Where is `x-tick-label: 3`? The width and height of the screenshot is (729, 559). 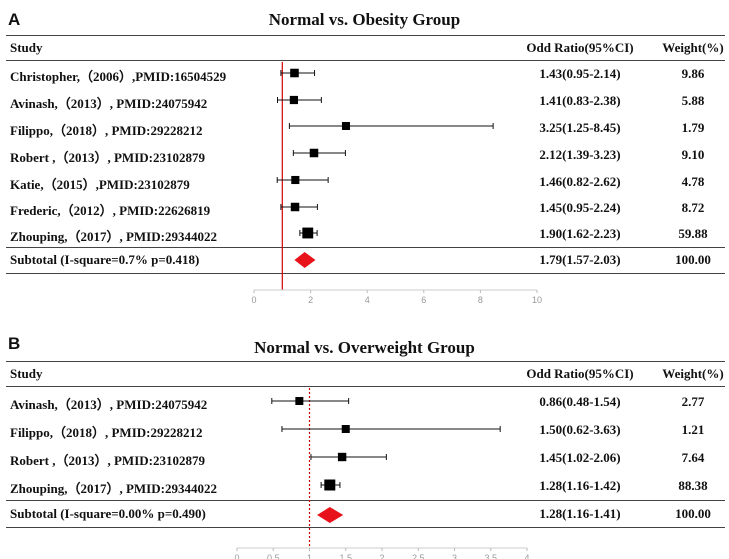 x-tick-label: 3 is located at coordinates (454, 556).